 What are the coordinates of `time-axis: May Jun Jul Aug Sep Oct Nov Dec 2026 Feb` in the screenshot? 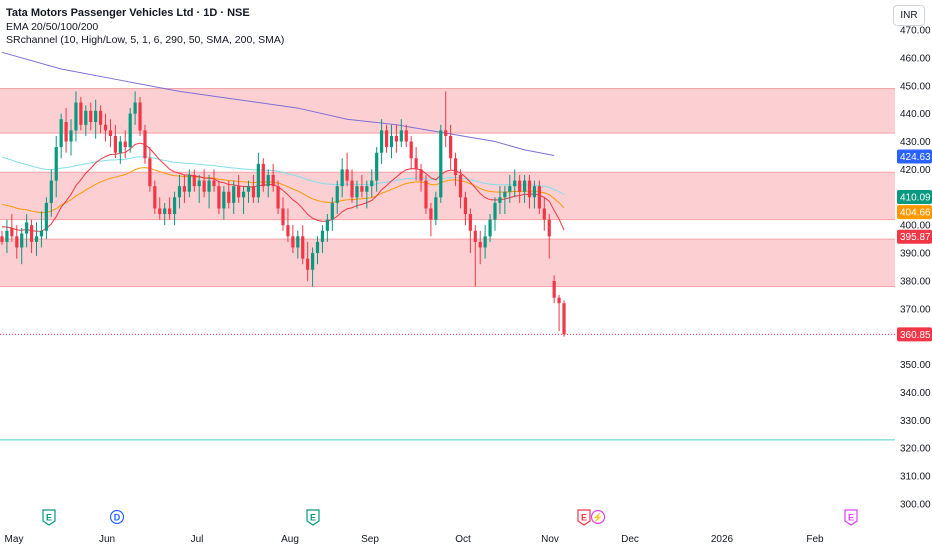 It's located at (415, 539).